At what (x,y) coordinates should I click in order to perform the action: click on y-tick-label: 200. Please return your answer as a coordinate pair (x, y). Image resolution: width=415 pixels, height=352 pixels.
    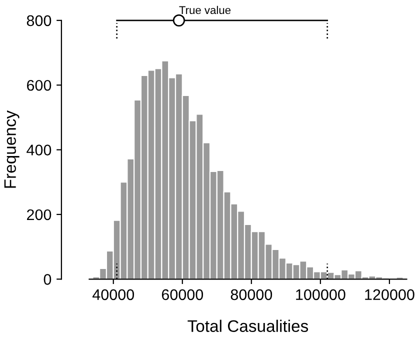
    Looking at the image, I should click on (39, 214).